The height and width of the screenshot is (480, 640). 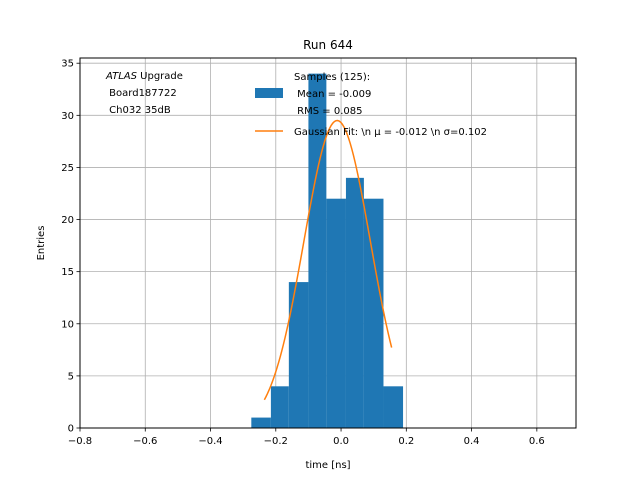 What do you see at coordinates (67, 272) in the screenshot?
I see `y-tick-label: 15` at bounding box center [67, 272].